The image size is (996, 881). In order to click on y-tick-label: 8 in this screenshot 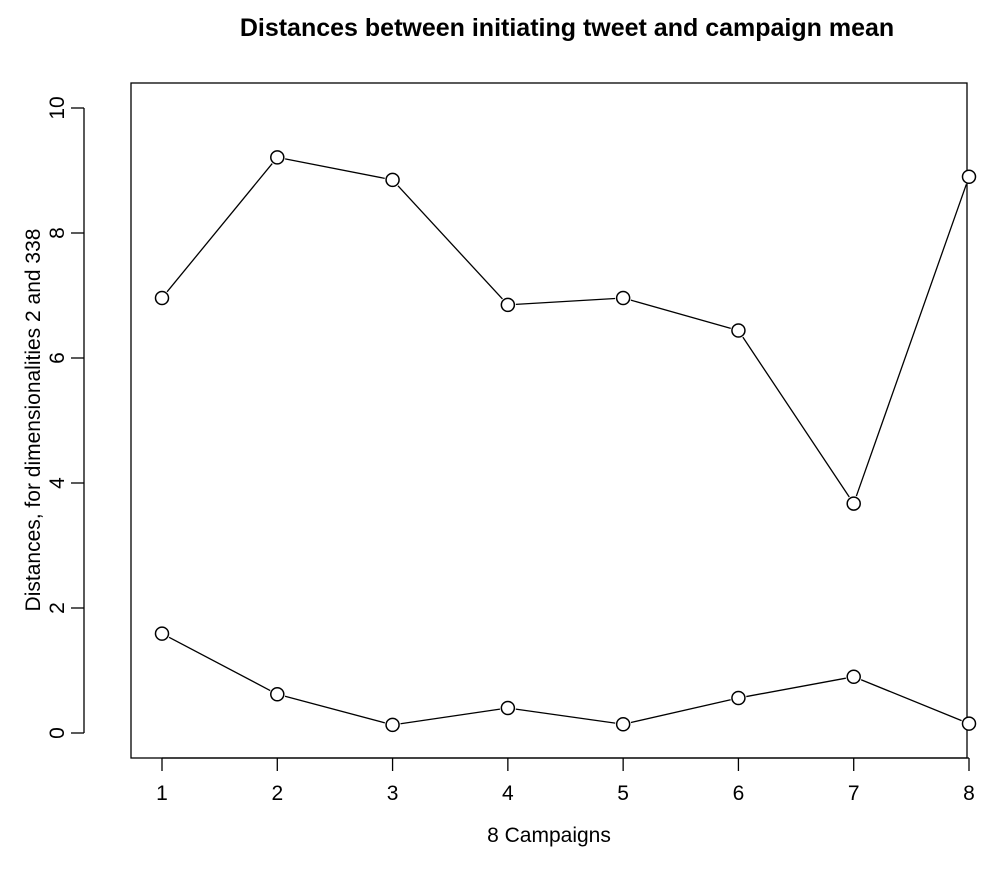, I will do `click(57, 233)`.